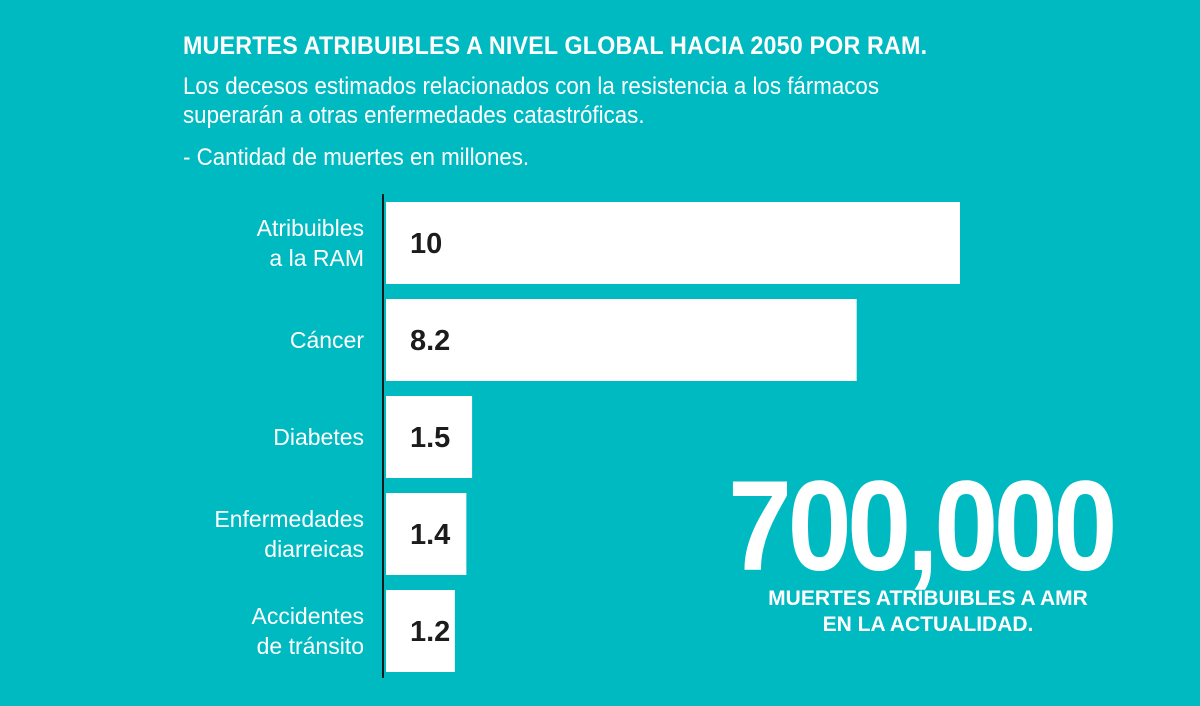 The width and height of the screenshot is (1200, 706). Describe the element at coordinates (928, 624) in the screenshot. I see `callout-caption-line-2: EN LA ACTUALIDAD.` at that location.